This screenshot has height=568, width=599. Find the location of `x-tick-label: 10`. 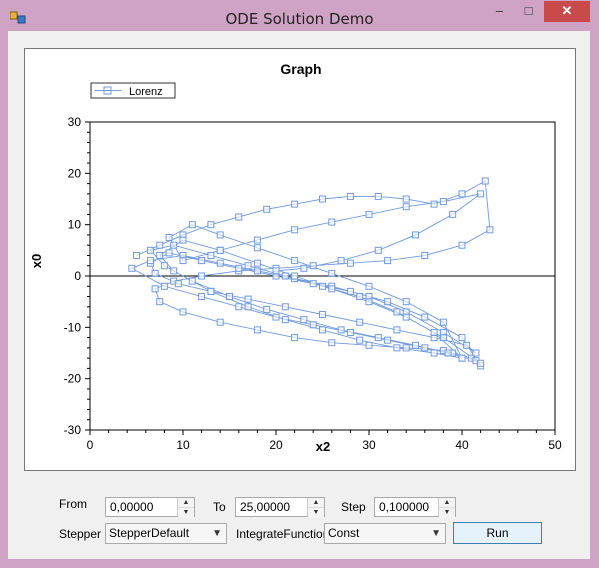

x-tick-label: 10 is located at coordinates (183, 445).